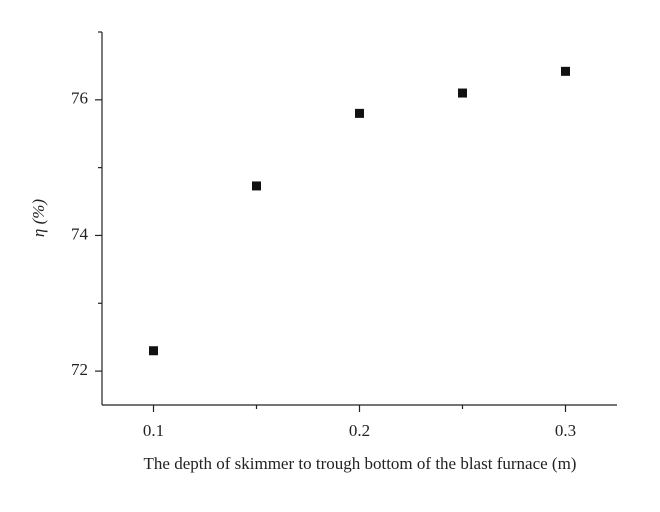 The image size is (660, 512). I want to click on y-axis-label: η (%), so click(38, 218).